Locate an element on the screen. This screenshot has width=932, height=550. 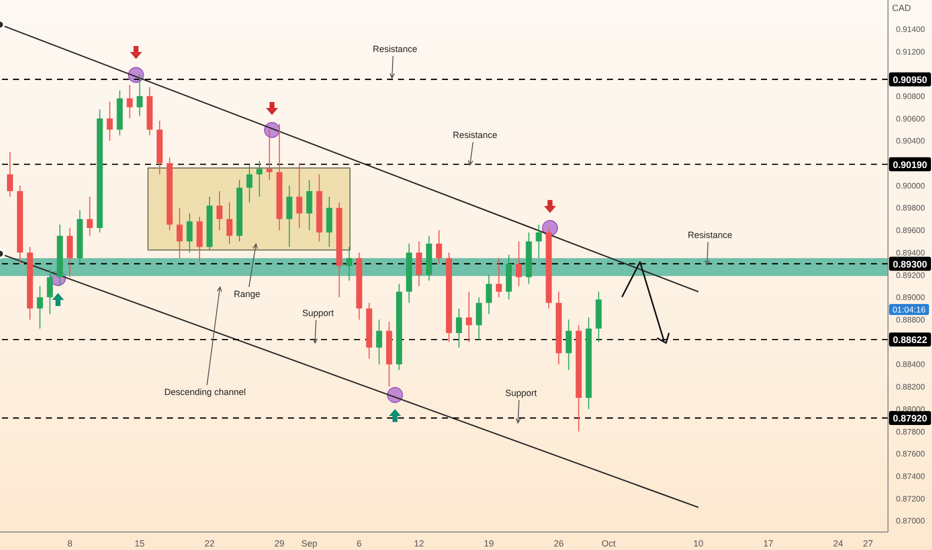
y-tick-label: 0.89800 is located at coordinates (911, 208).